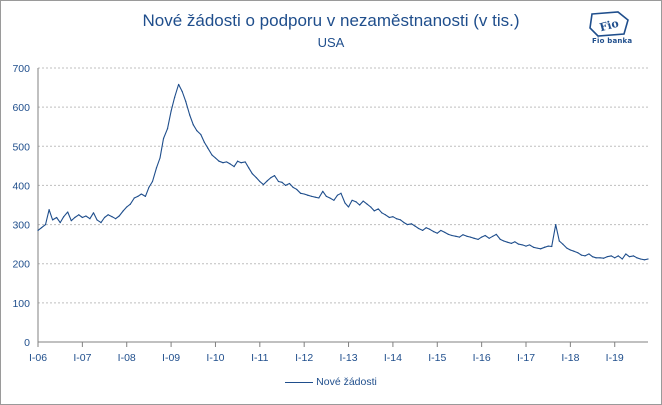  Describe the element at coordinates (615, 358) in the screenshot. I see `x-tick-label: I-19` at that location.